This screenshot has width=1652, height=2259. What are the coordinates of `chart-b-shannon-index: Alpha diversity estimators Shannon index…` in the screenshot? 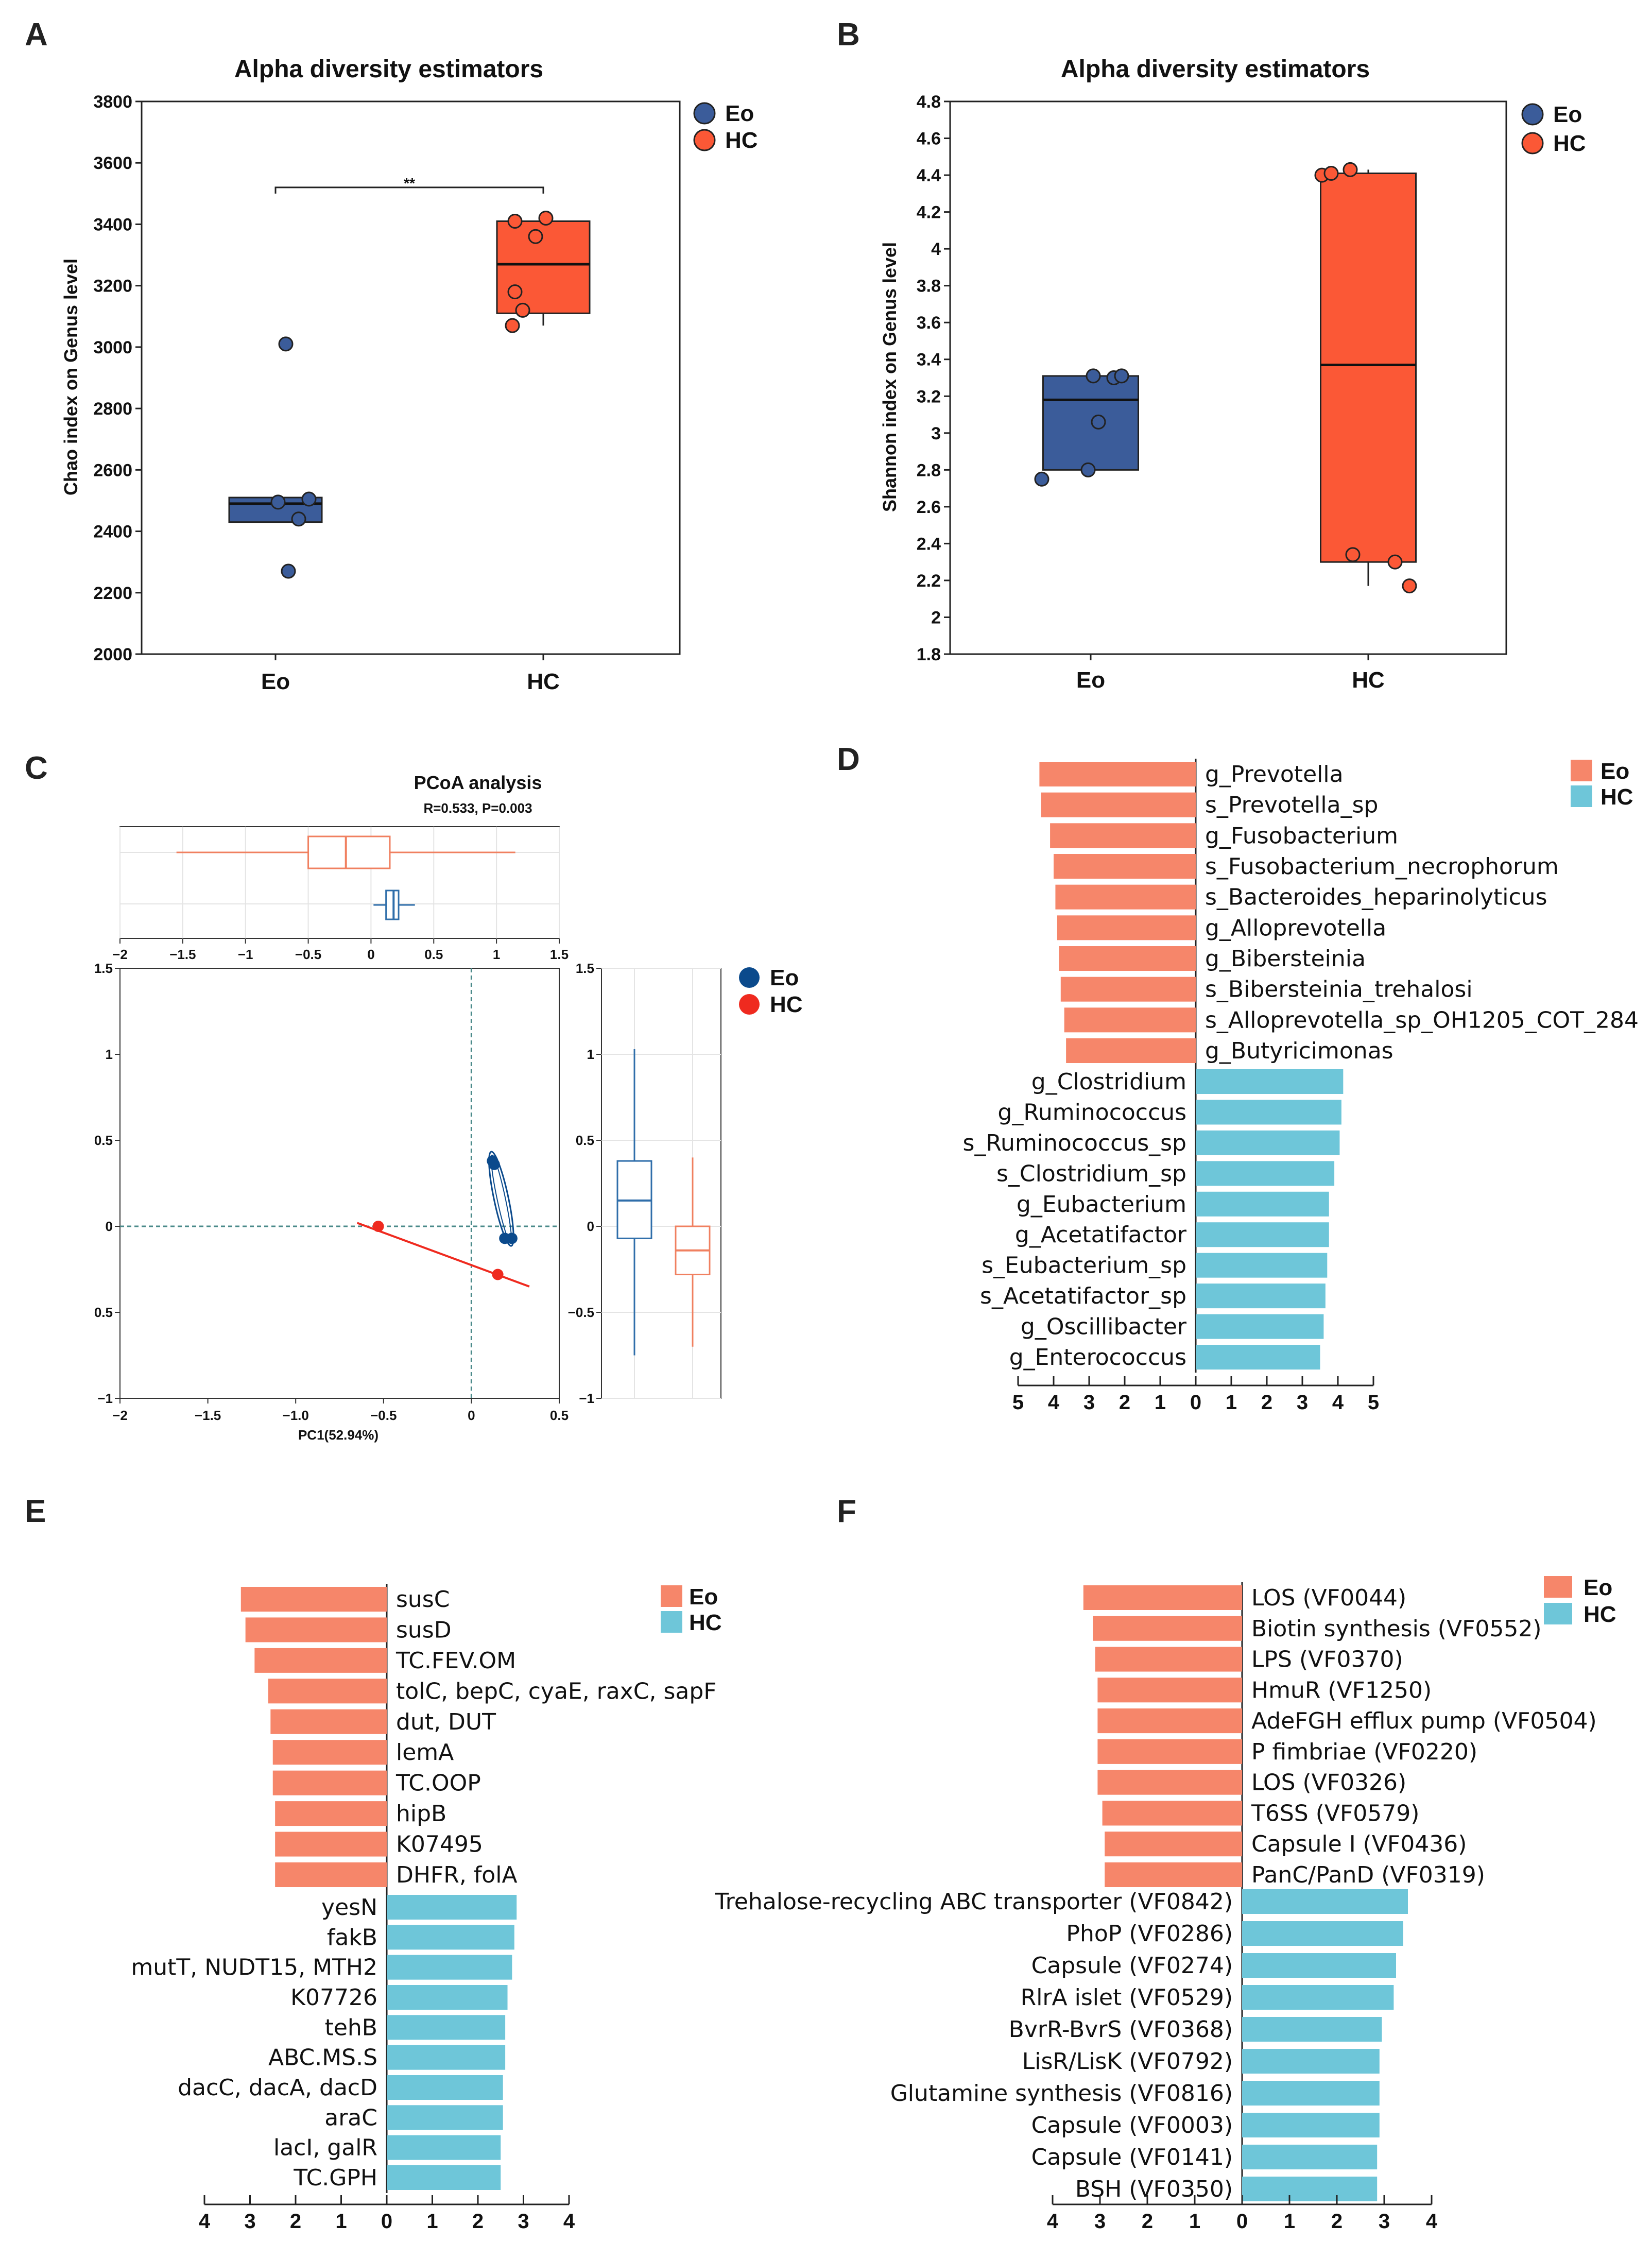 It's located at (1232, 374).